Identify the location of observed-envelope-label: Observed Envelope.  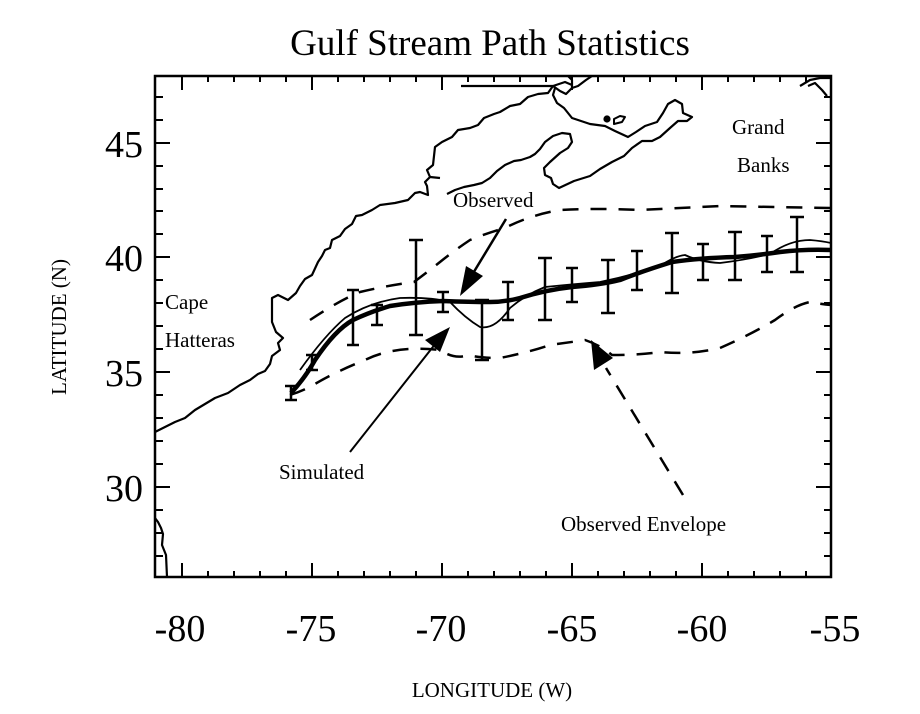
(643, 524).